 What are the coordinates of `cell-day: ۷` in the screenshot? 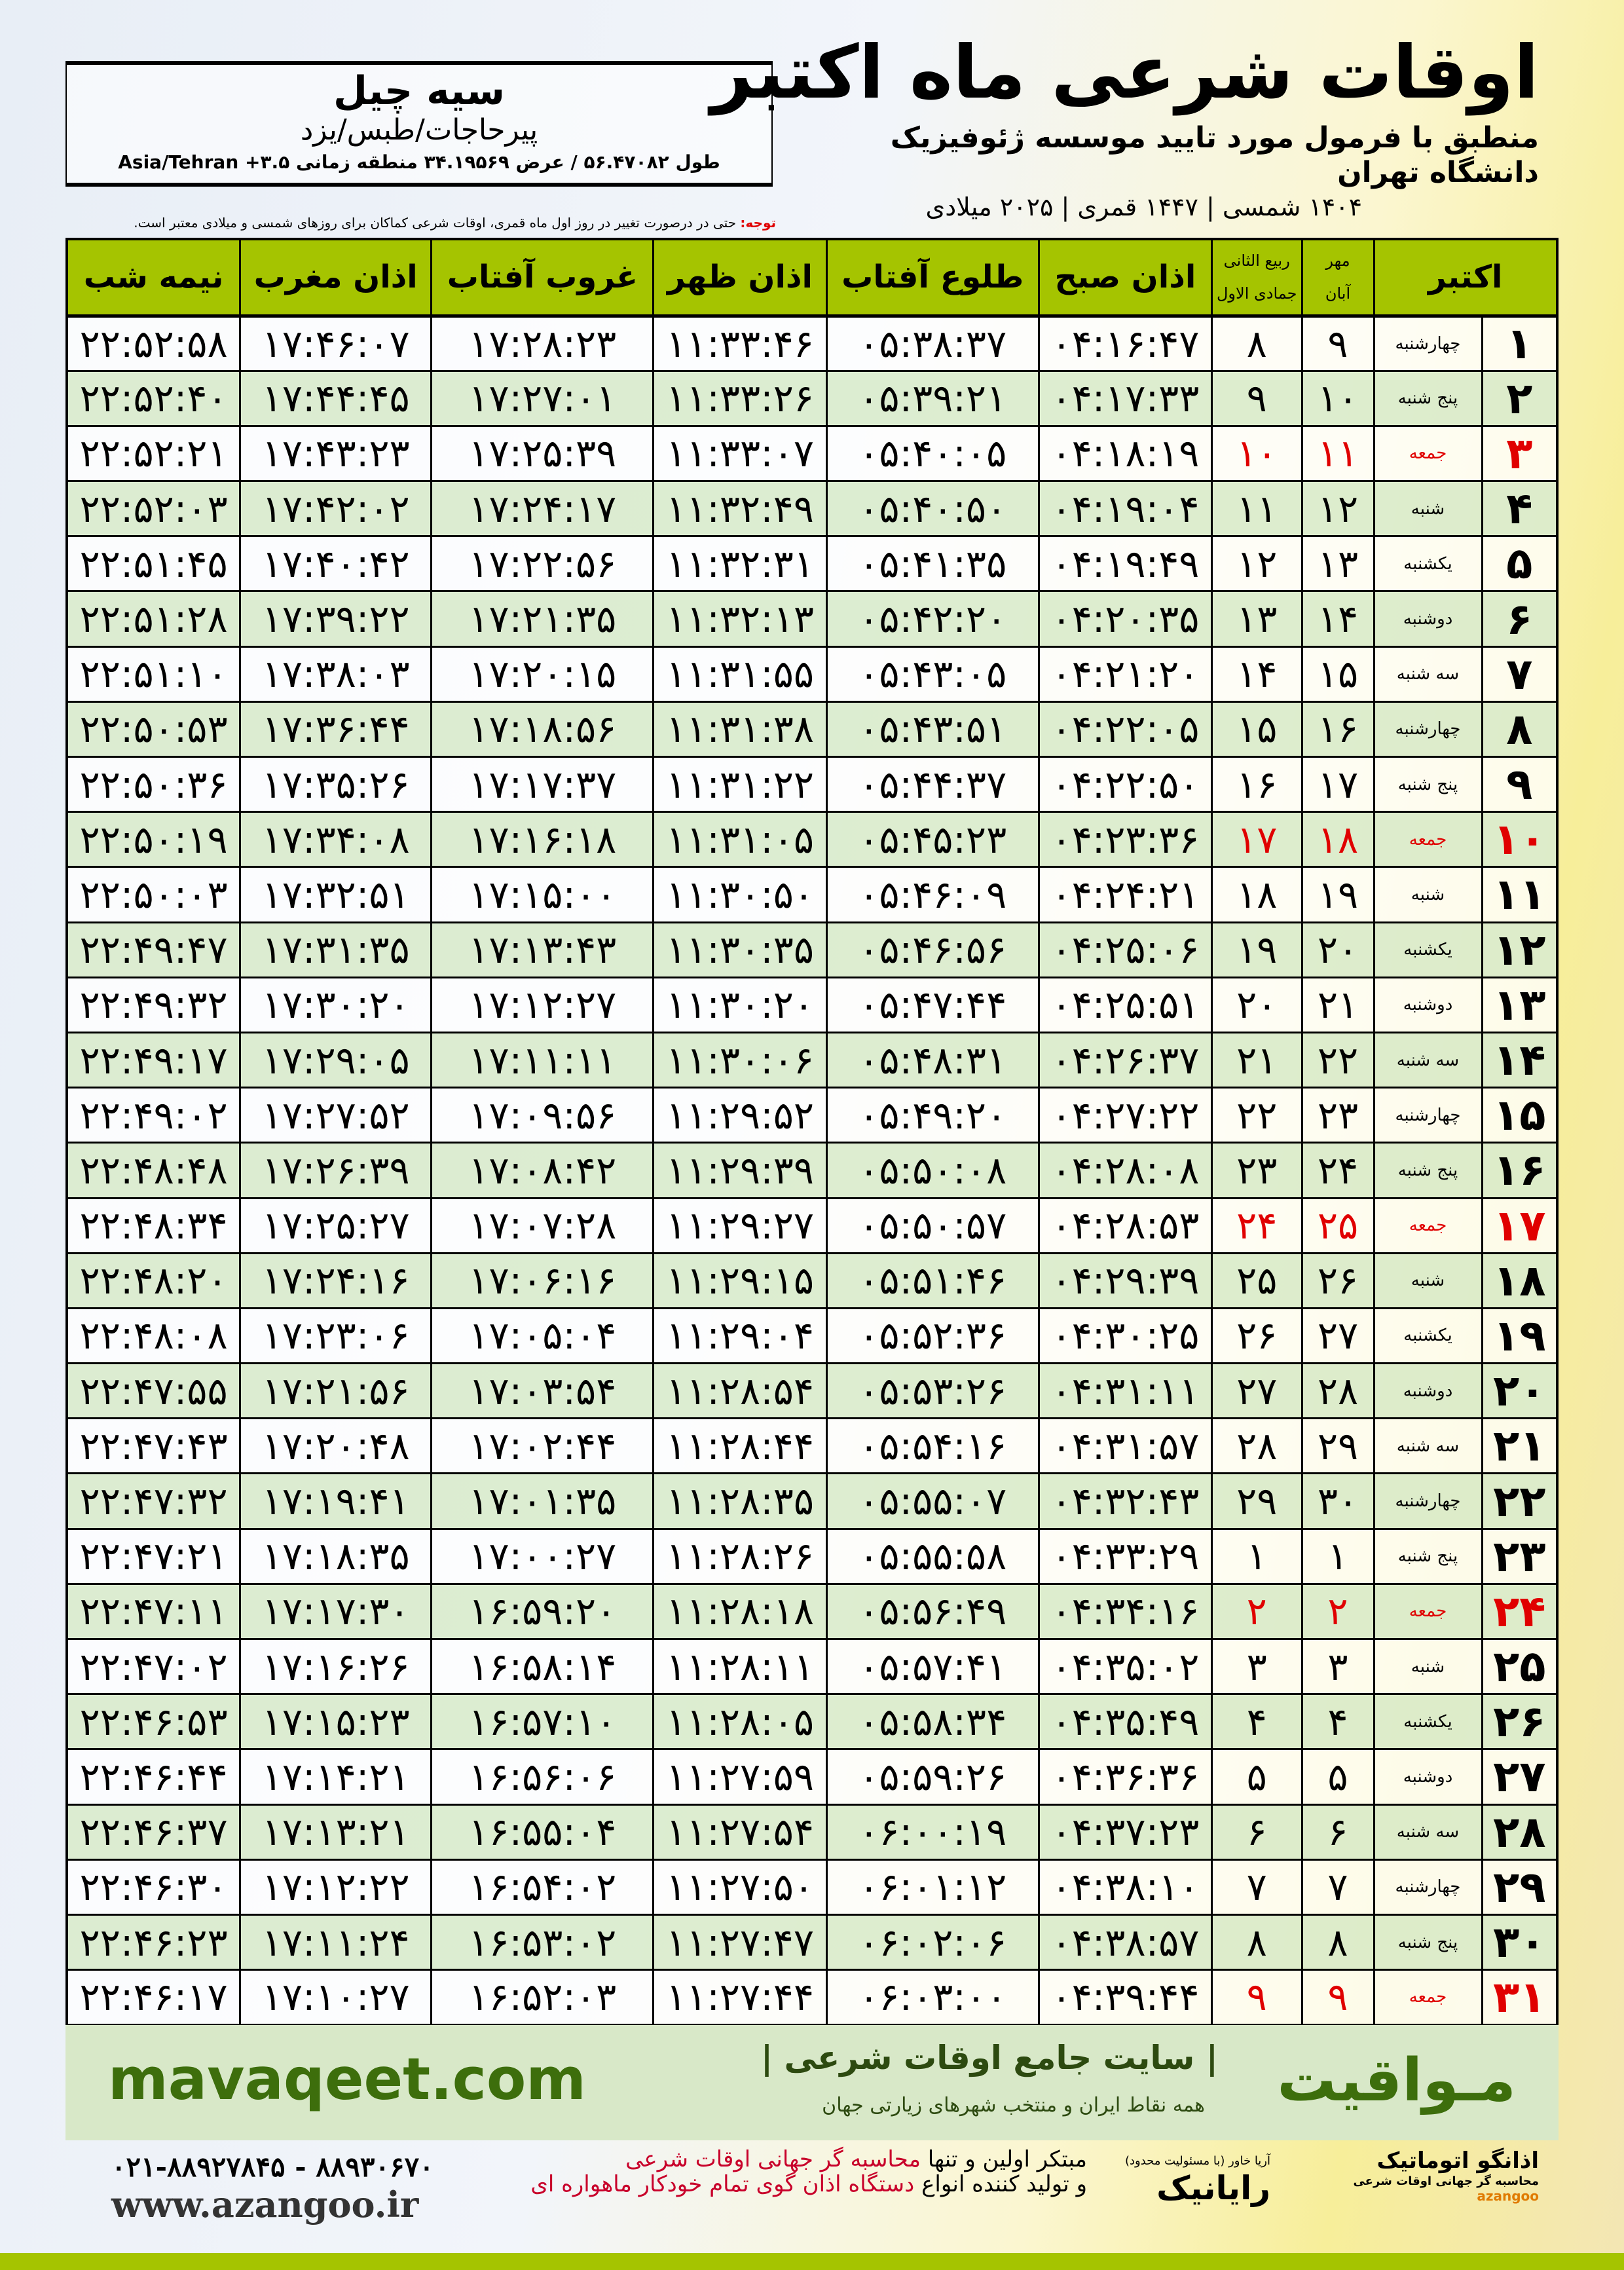 It's located at (1520, 674).